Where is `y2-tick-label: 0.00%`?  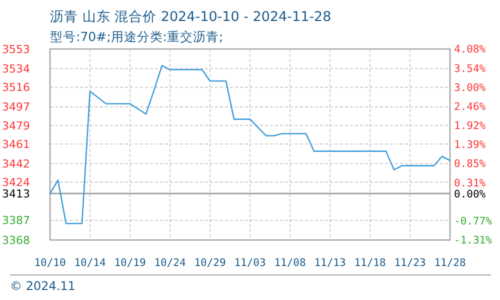 y2-tick-label: 0.00% is located at coordinates (470, 194).